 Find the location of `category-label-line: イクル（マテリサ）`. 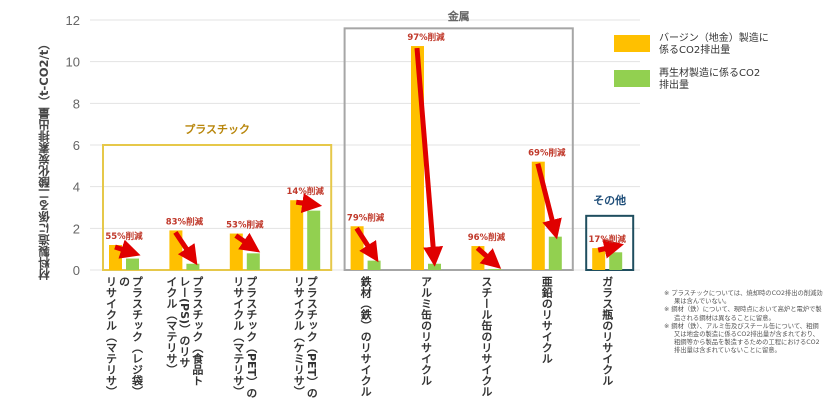

category-label-line: イクル（マテリサ） is located at coordinates (171, 325).